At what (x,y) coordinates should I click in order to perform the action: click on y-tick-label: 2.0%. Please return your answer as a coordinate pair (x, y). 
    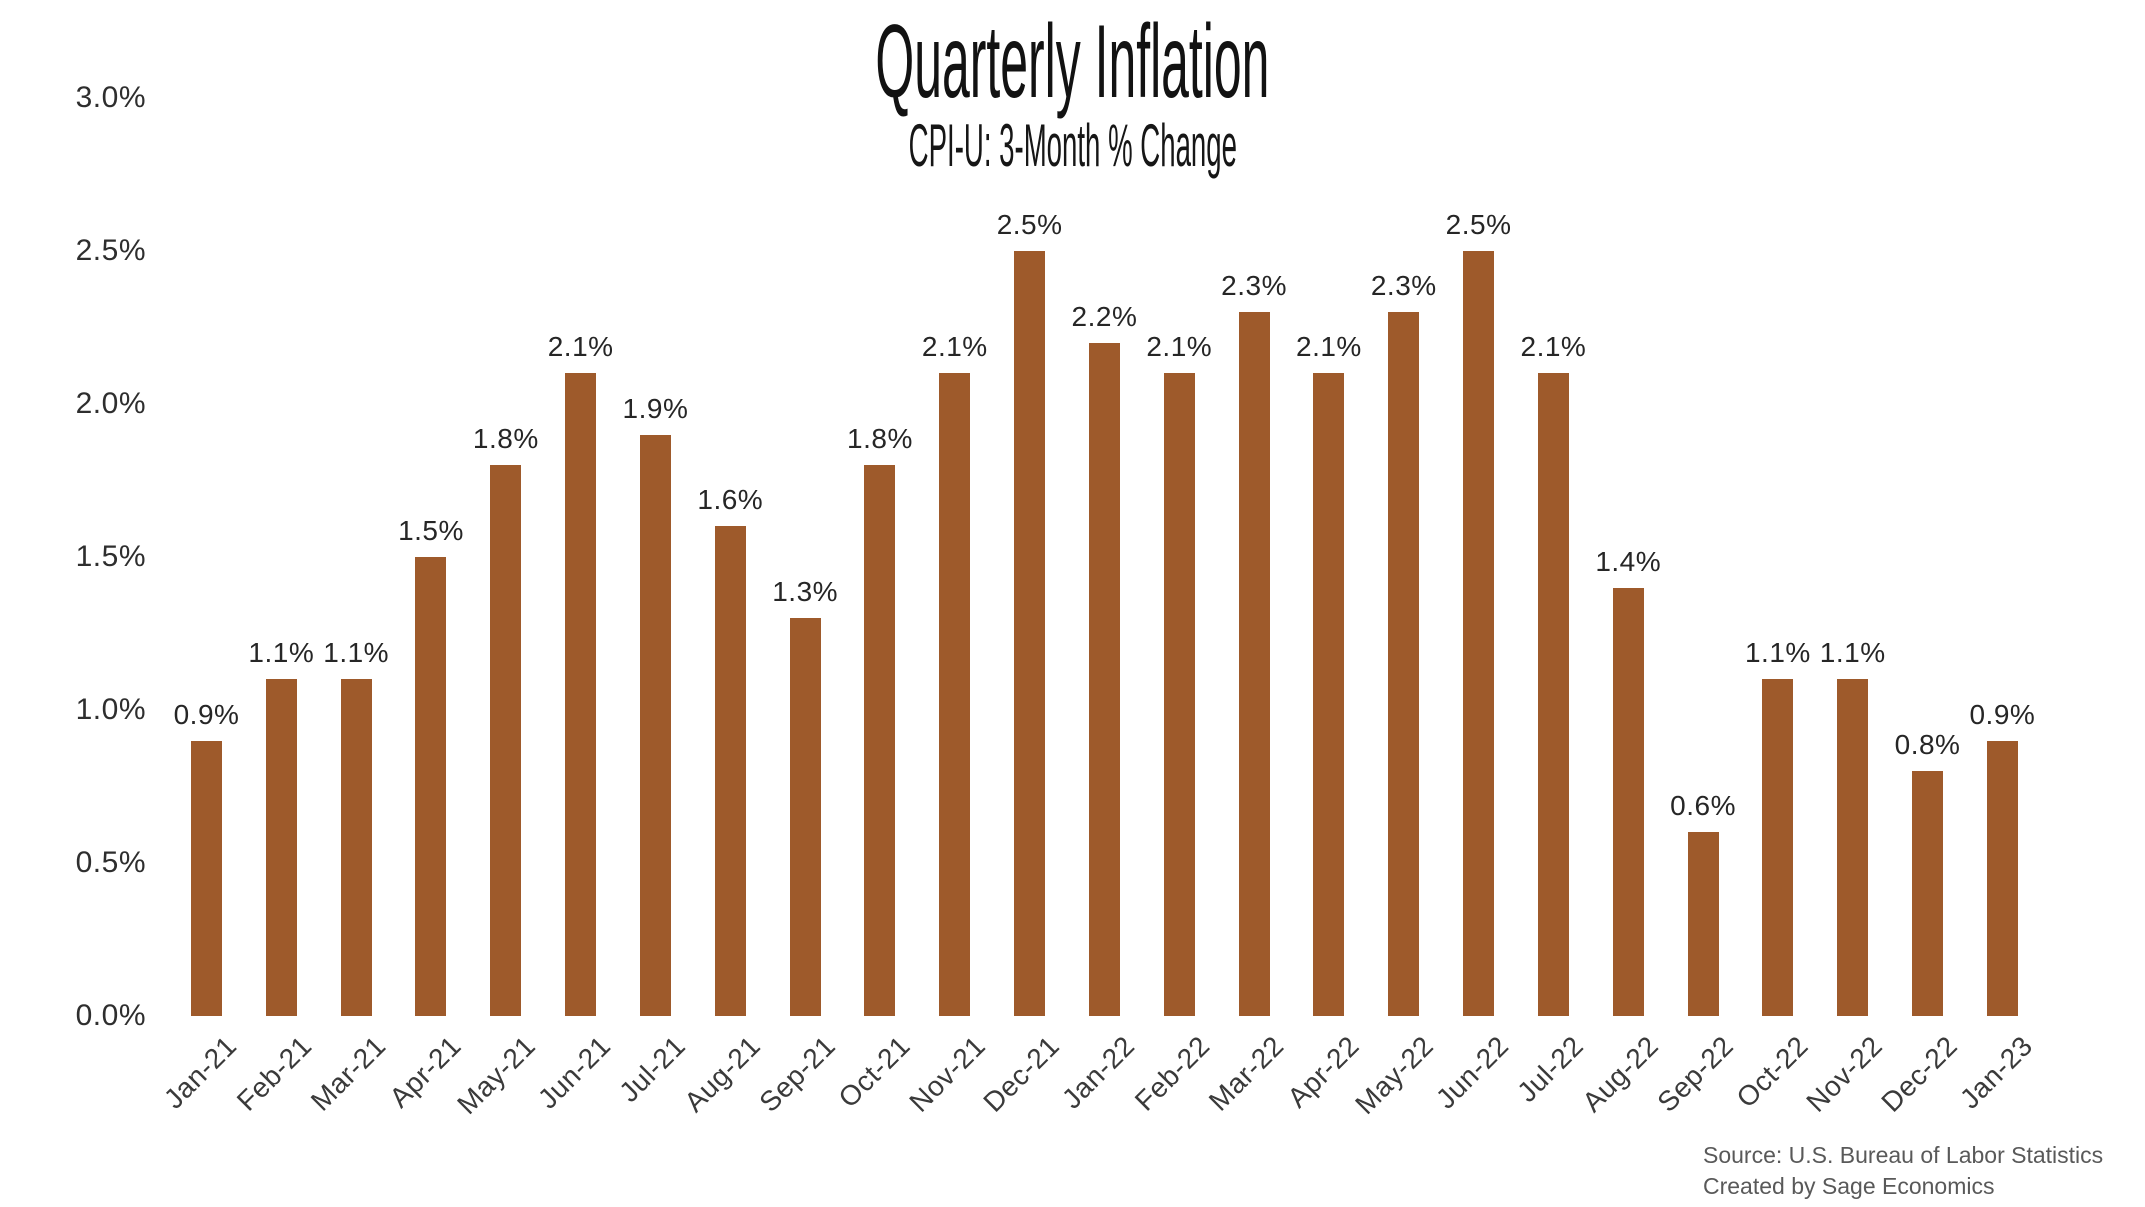
    Looking at the image, I should click on (110, 403).